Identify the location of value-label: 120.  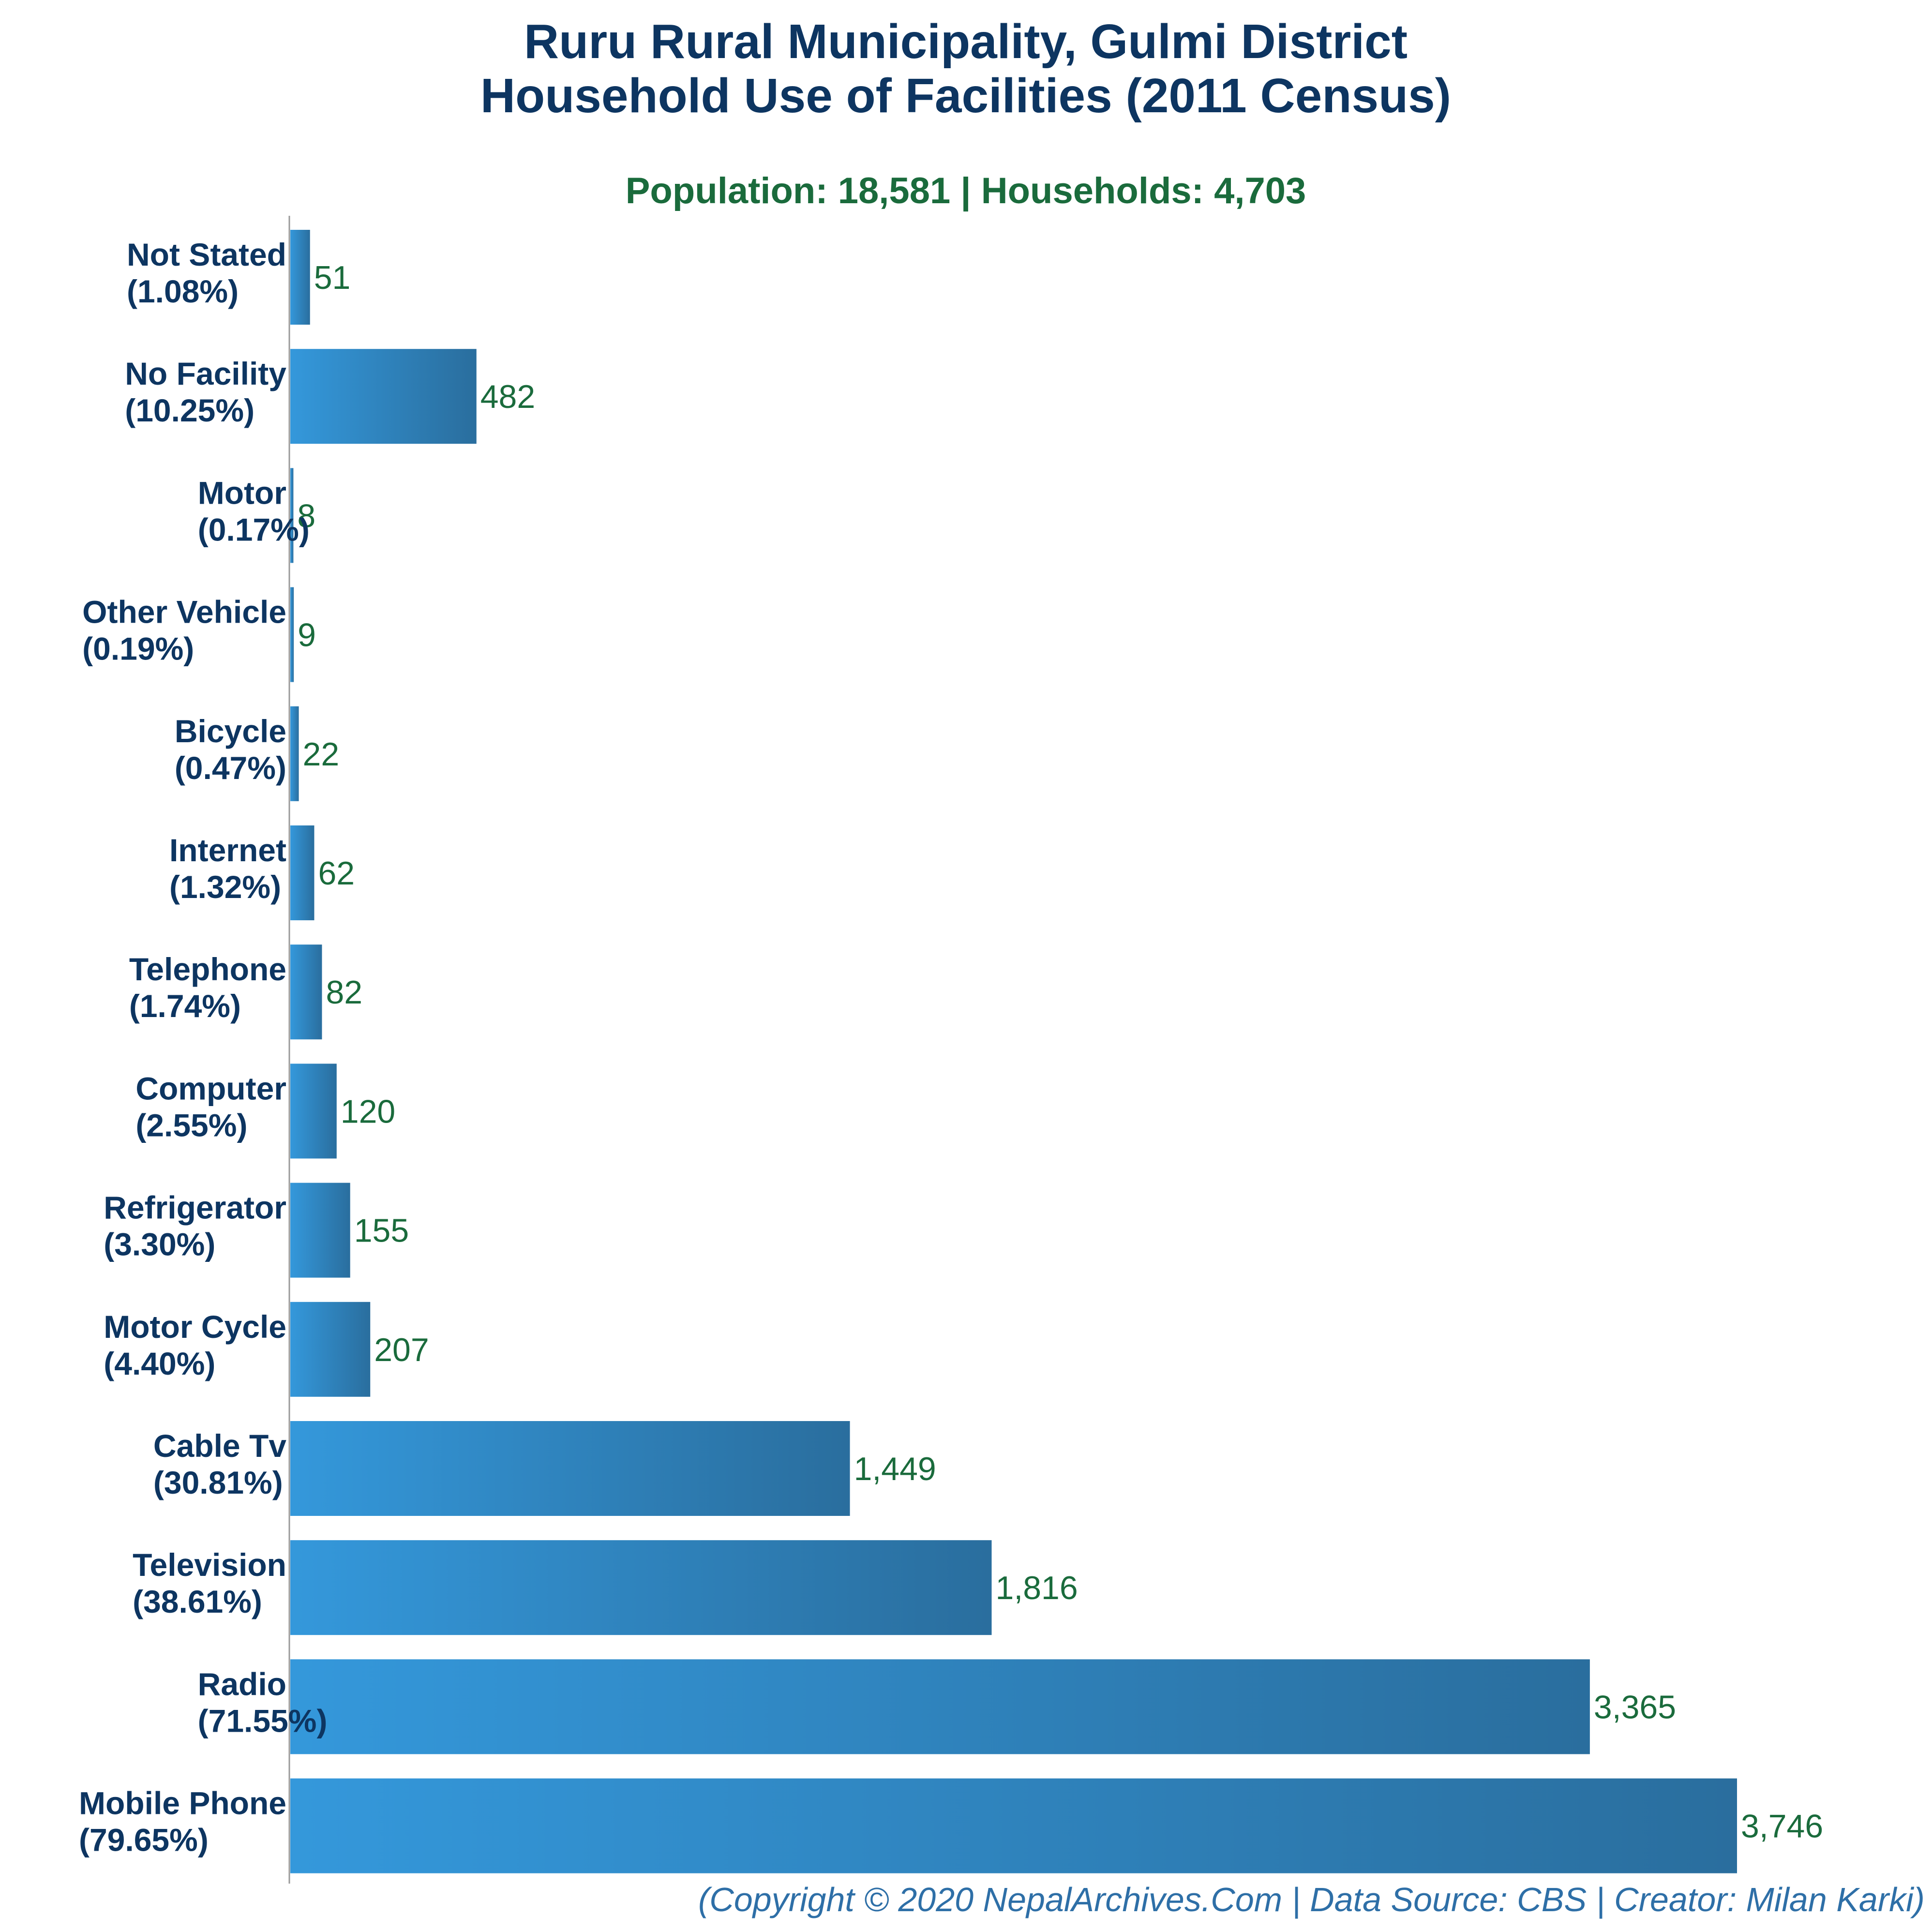
(368, 1111).